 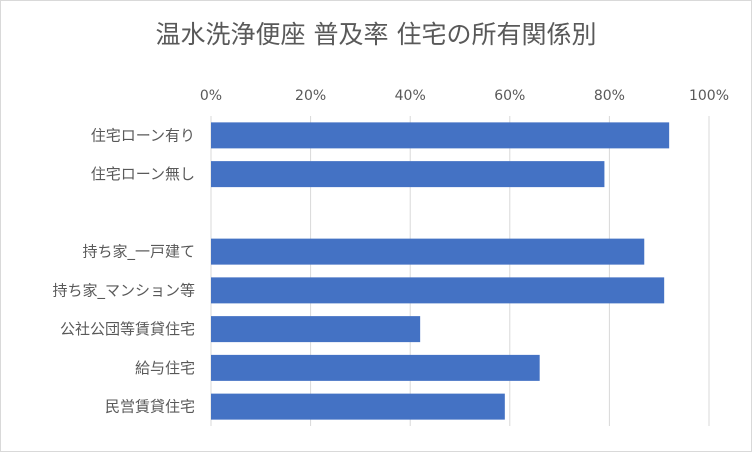 I want to click on x-tick-label: 100%, so click(x=709, y=96).